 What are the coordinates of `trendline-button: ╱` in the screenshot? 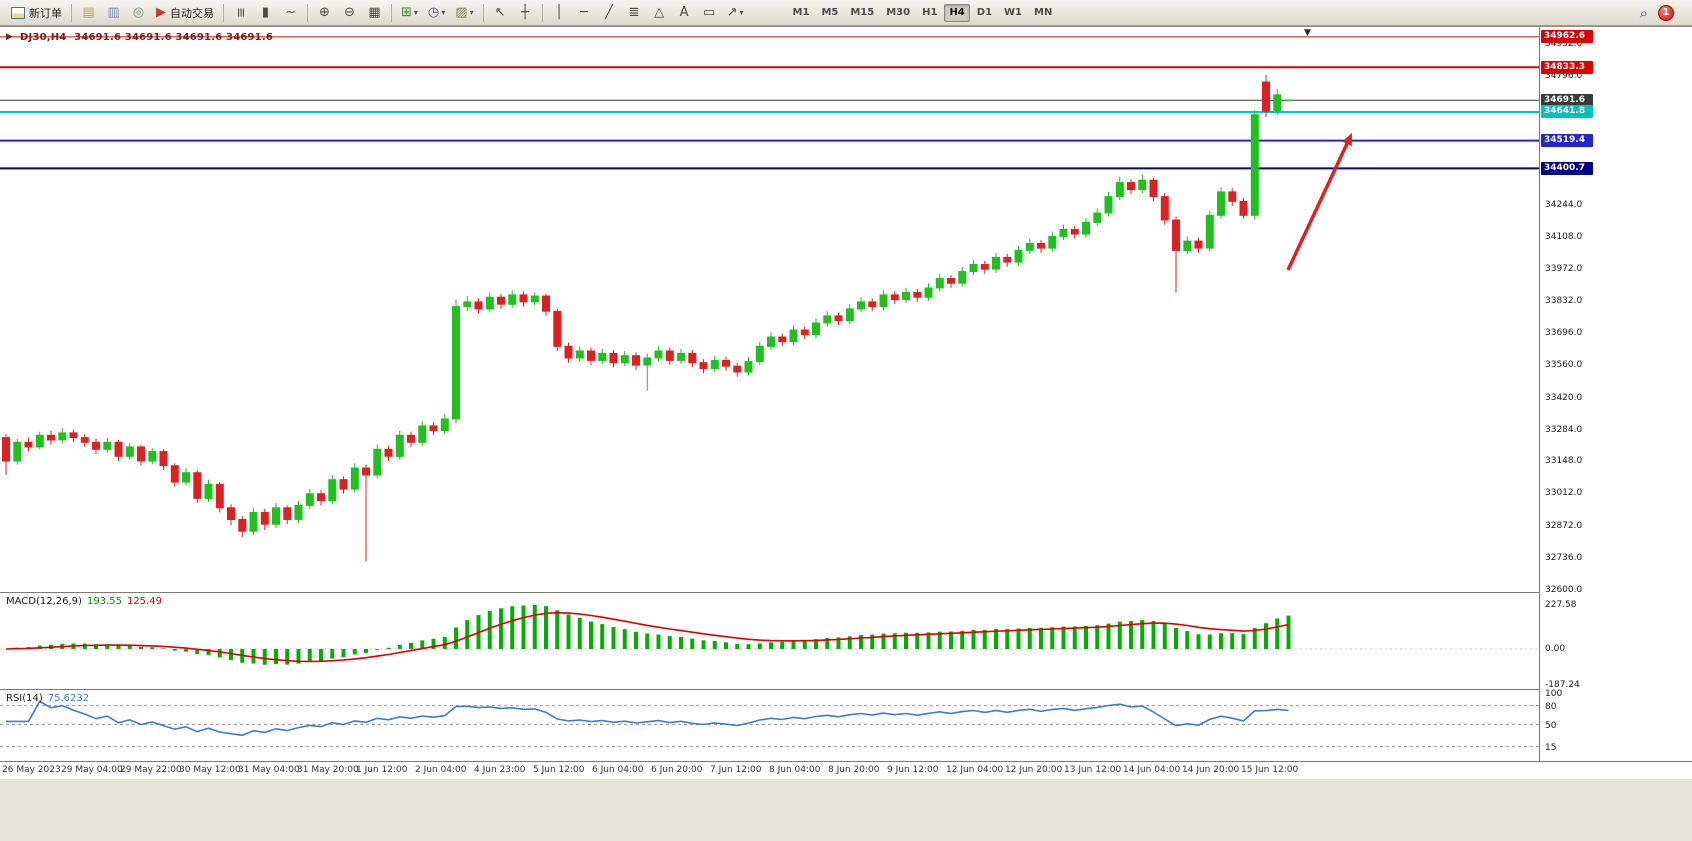 It's located at (609, 13).